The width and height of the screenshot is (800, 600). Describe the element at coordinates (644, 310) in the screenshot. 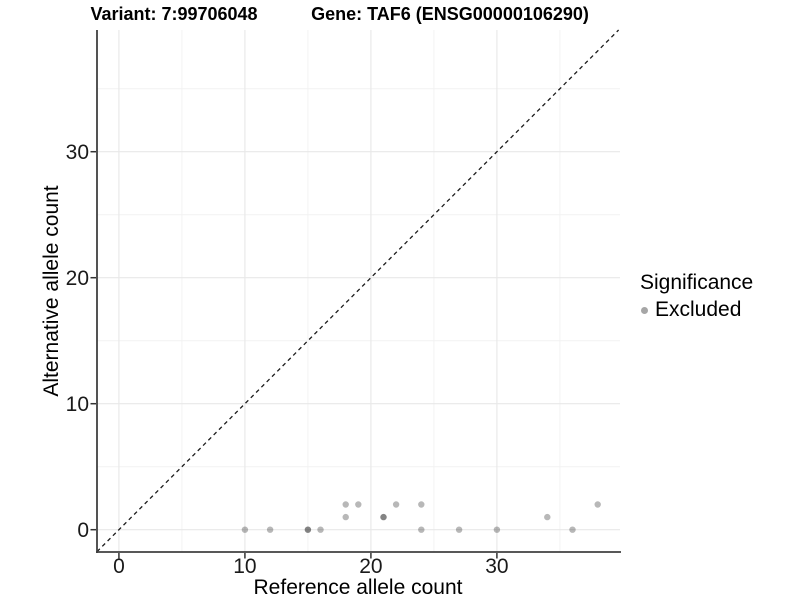

I see `legend-point-icon` at that location.